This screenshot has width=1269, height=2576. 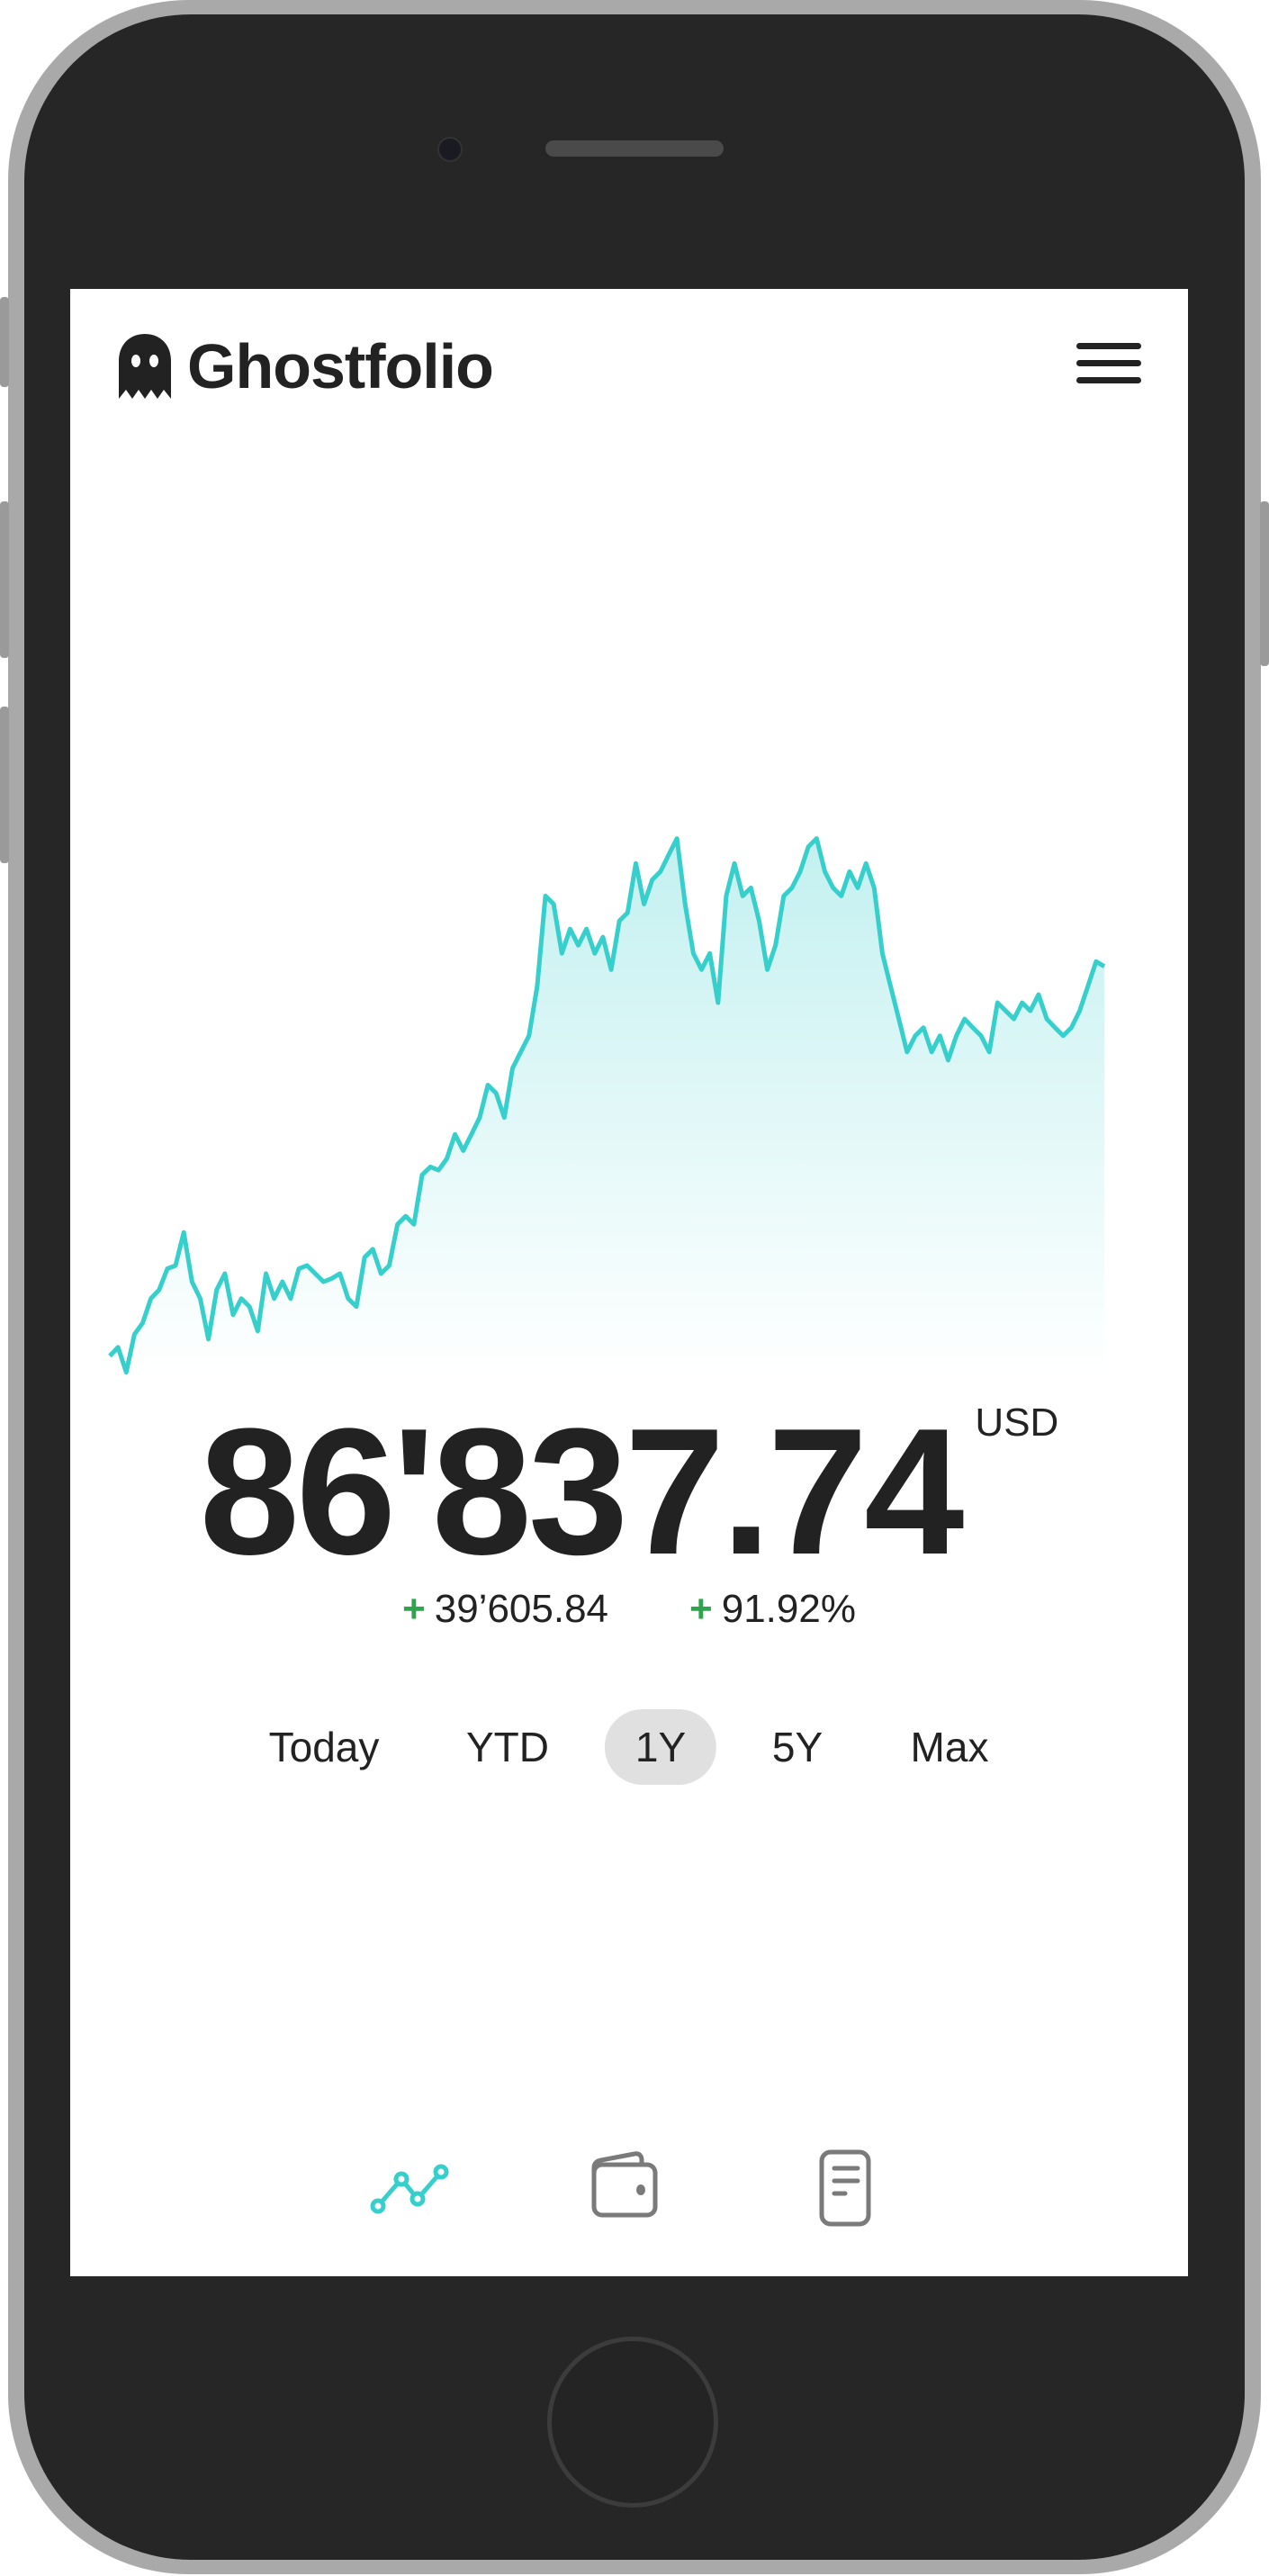 What do you see at coordinates (4, 342) in the screenshot?
I see `mute-switch` at bounding box center [4, 342].